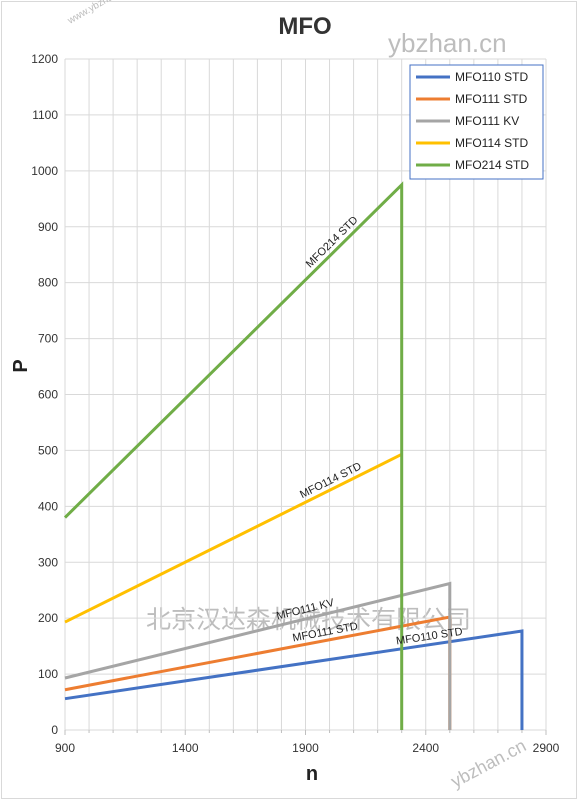  Describe the element at coordinates (48, 395) in the screenshot. I see `y-tick-label: 600` at that location.